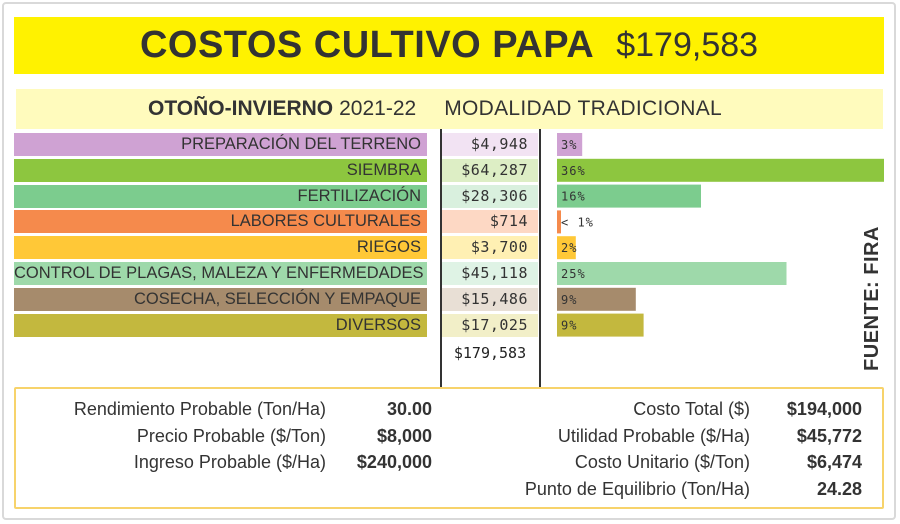 This screenshot has width=900, height=524. What do you see at coordinates (637, 489) in the screenshot?
I see `summary-label: Punto de Equilibrio (Ton/Ha)` at bounding box center [637, 489].